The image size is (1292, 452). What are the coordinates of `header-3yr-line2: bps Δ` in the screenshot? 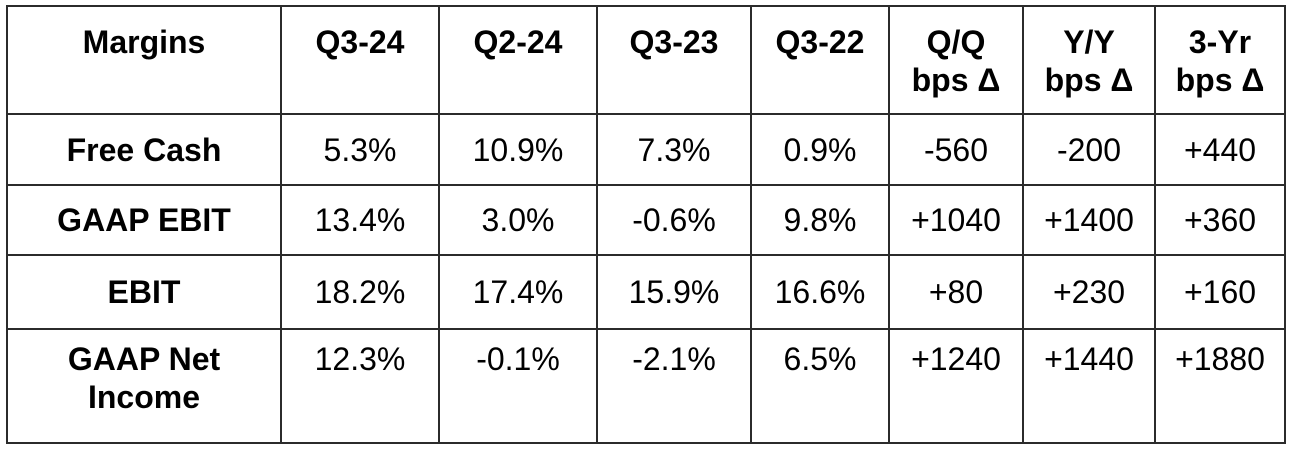 It's located at (1220, 80).